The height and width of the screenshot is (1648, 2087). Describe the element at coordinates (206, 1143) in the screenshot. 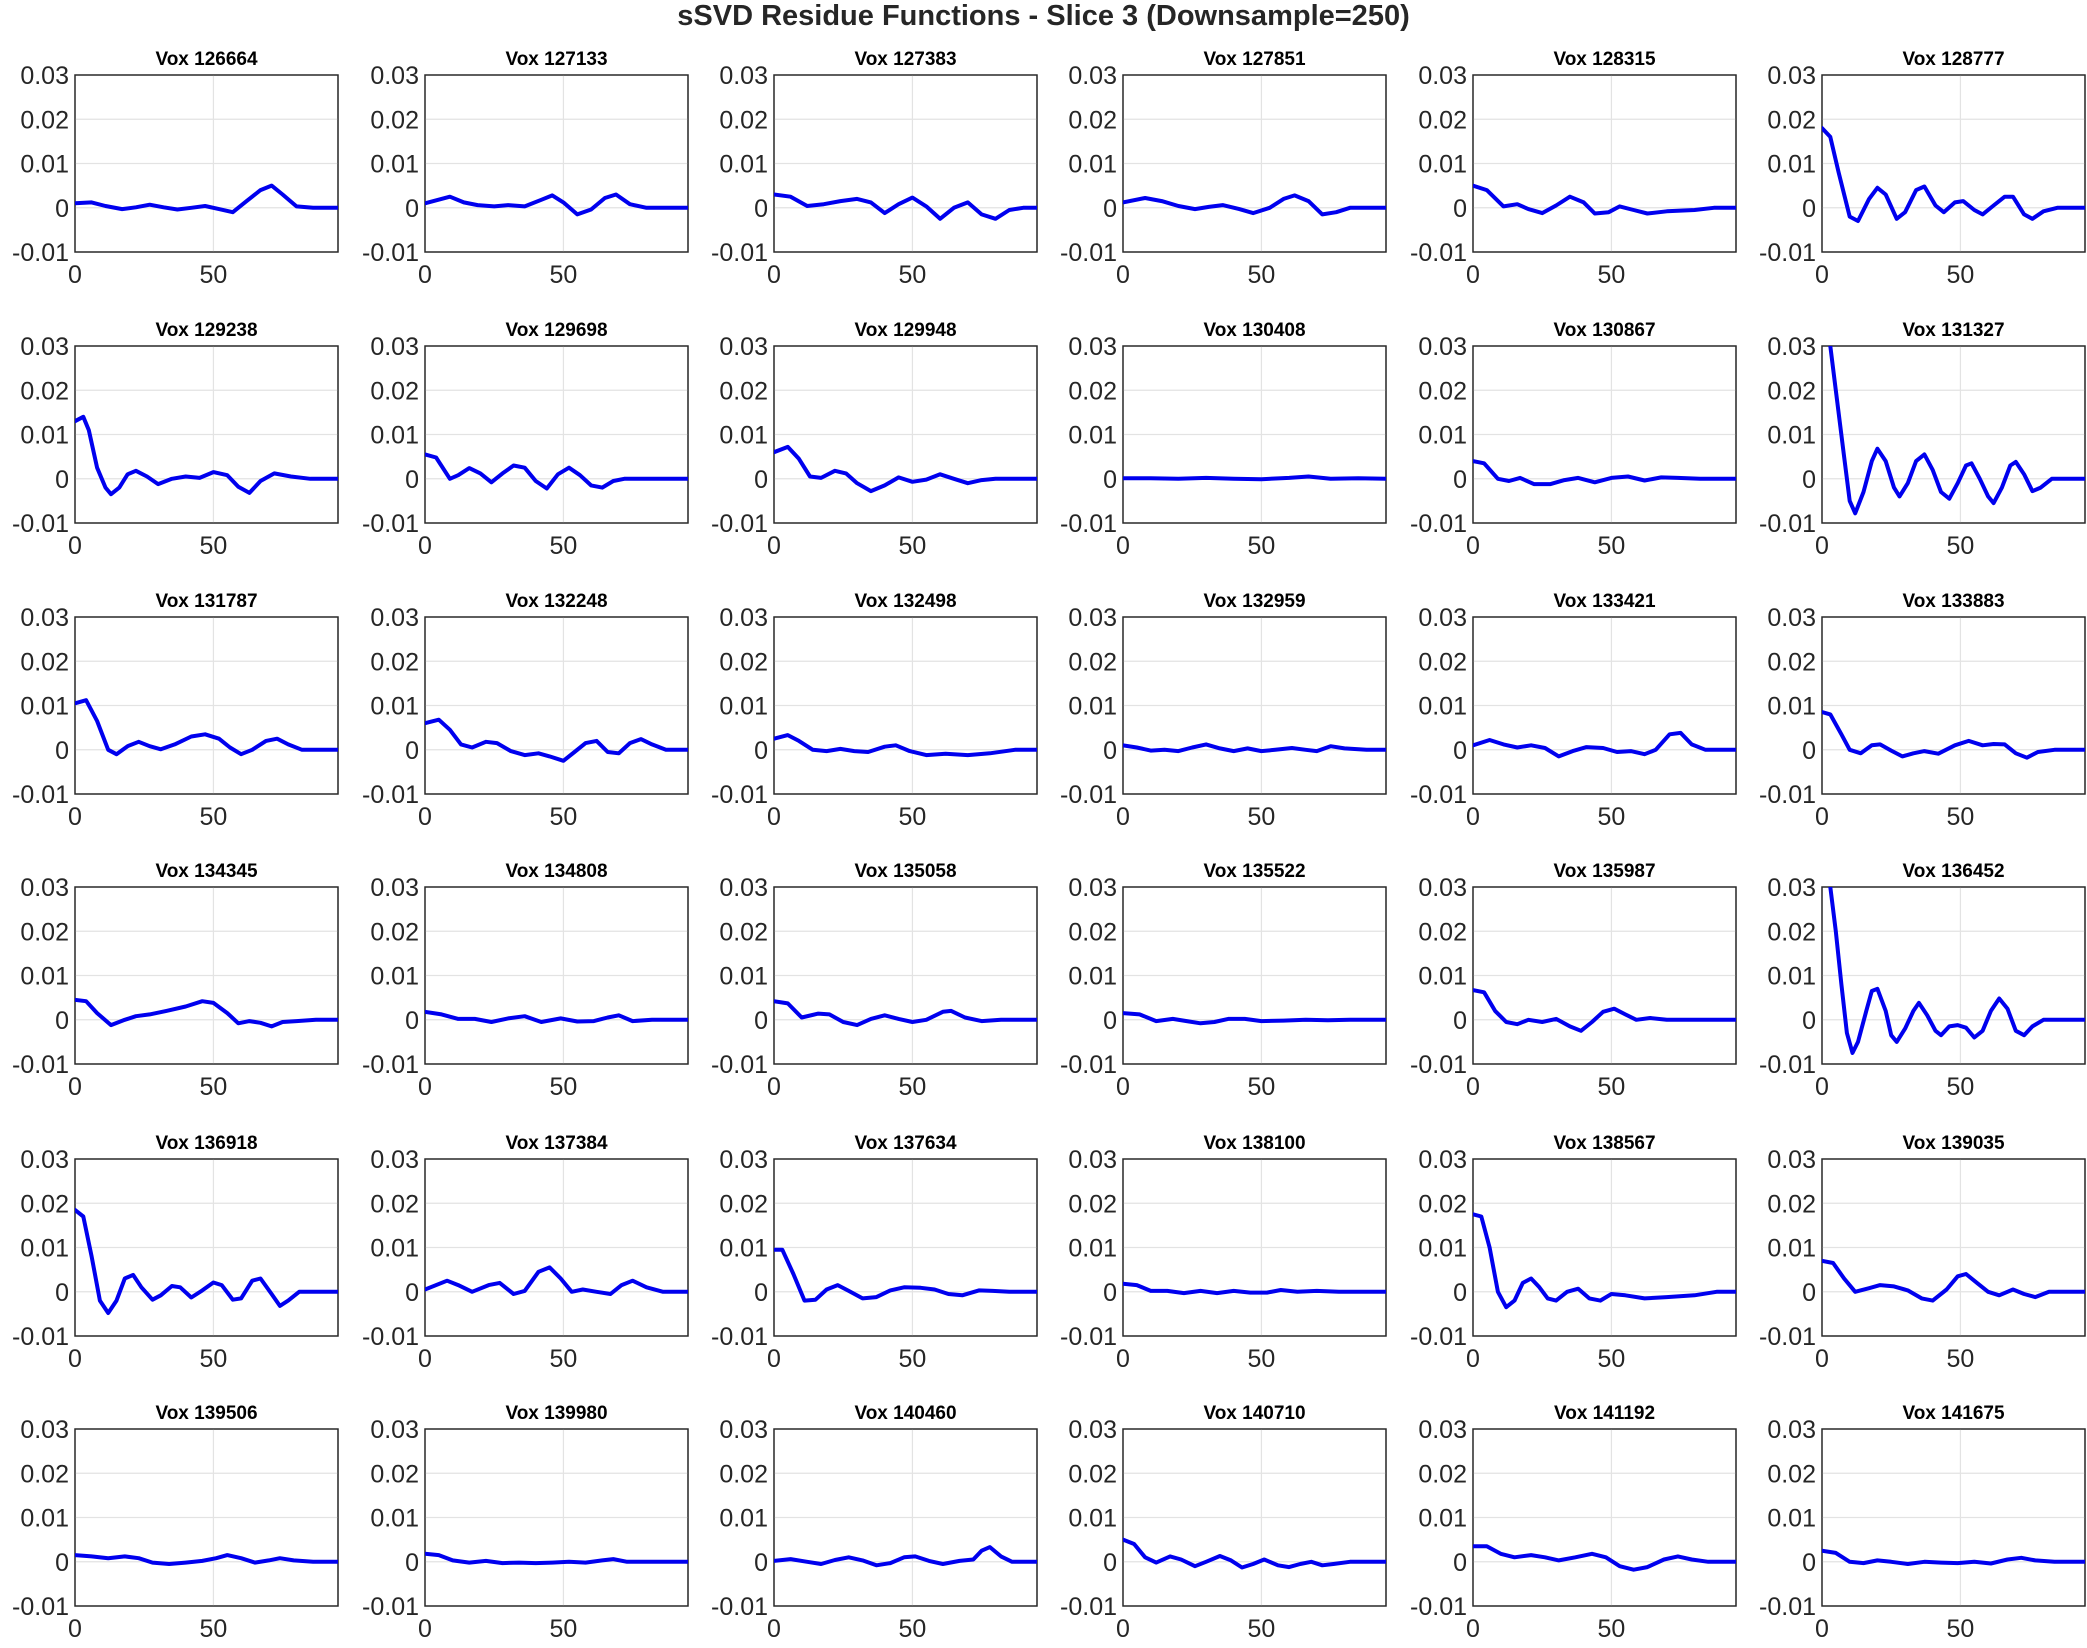

I see `subplot-title: Vox 136918` at that location.